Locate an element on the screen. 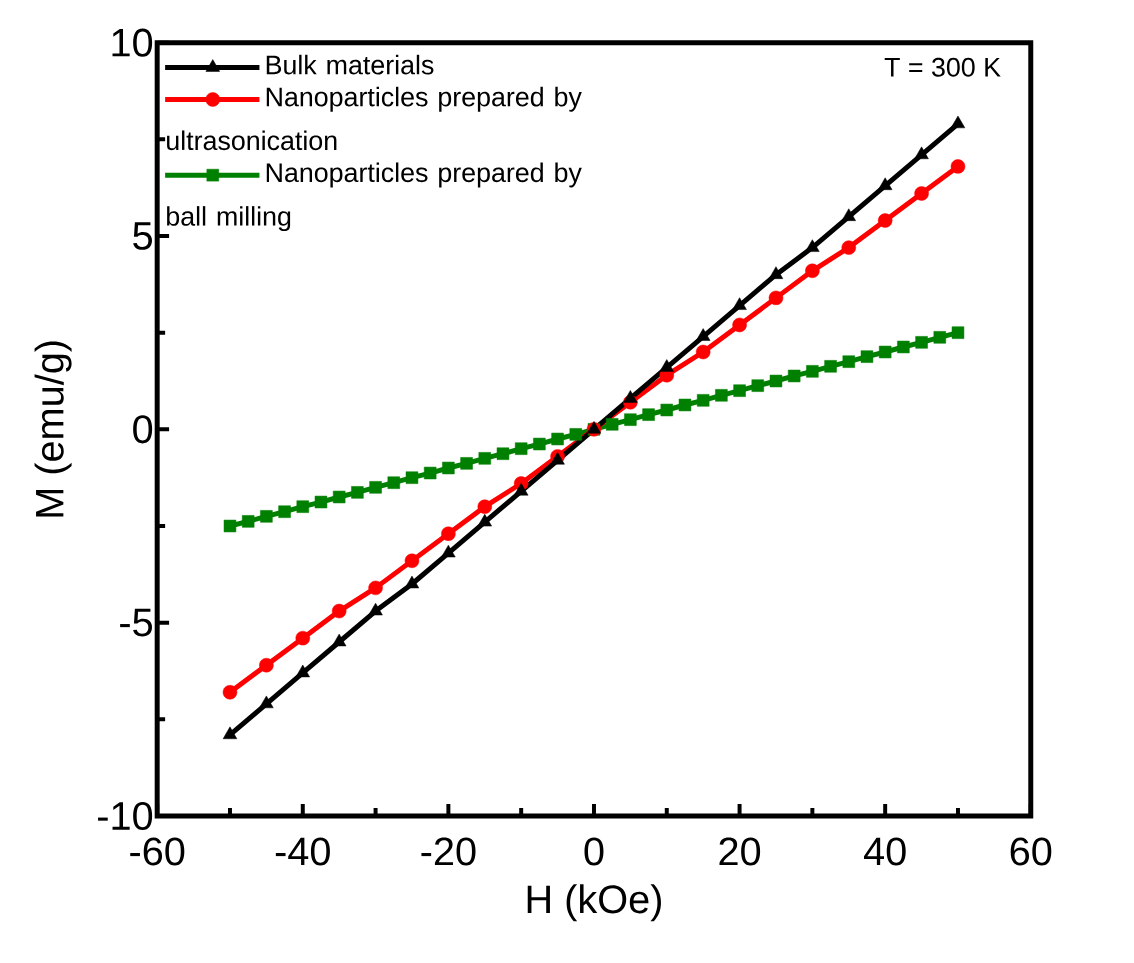 The height and width of the screenshot is (963, 1134). x-tick-label: 0 is located at coordinates (594, 851).